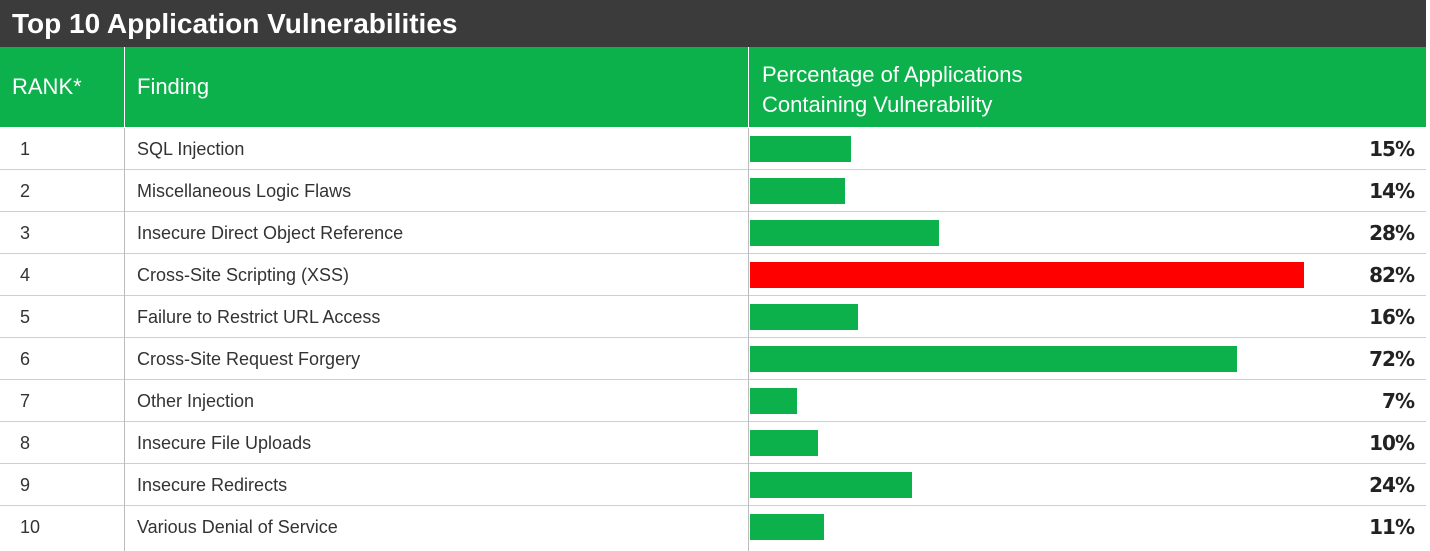  I want to click on table-title: Top 10 Application Vulnerabilities, so click(713, 23).